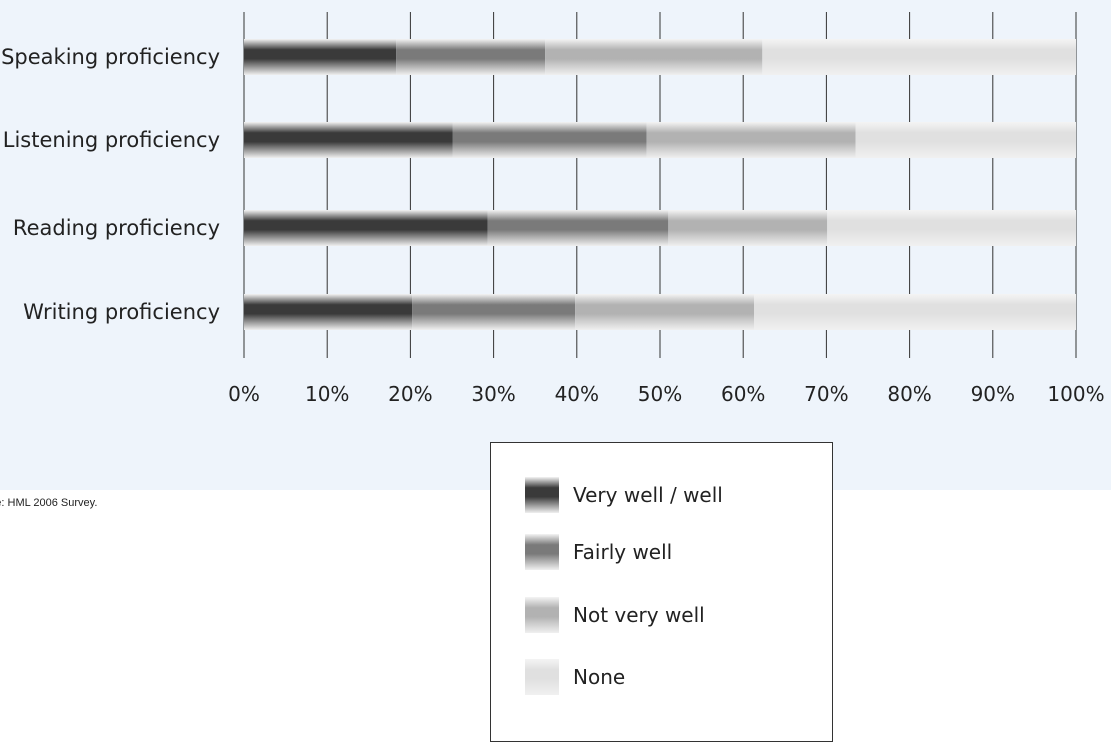 The width and height of the screenshot is (1111, 742). Describe the element at coordinates (327, 394) in the screenshot. I see `x-tick-label: 10%` at that location.